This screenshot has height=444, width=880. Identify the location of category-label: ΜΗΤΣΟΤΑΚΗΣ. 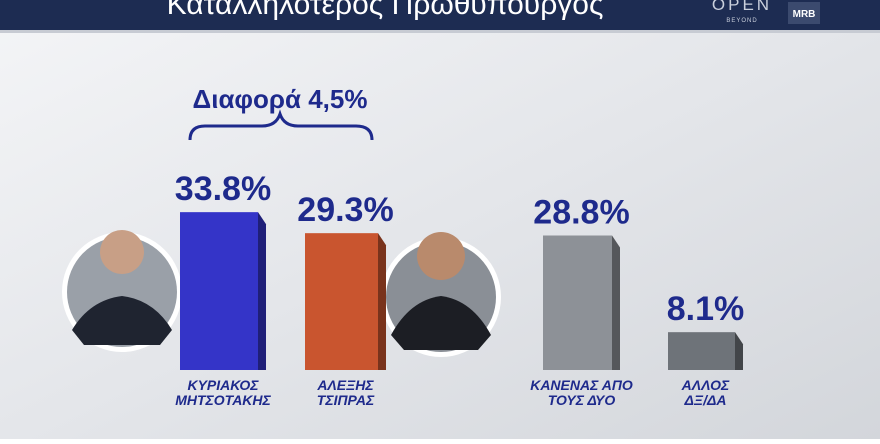
(223, 400).